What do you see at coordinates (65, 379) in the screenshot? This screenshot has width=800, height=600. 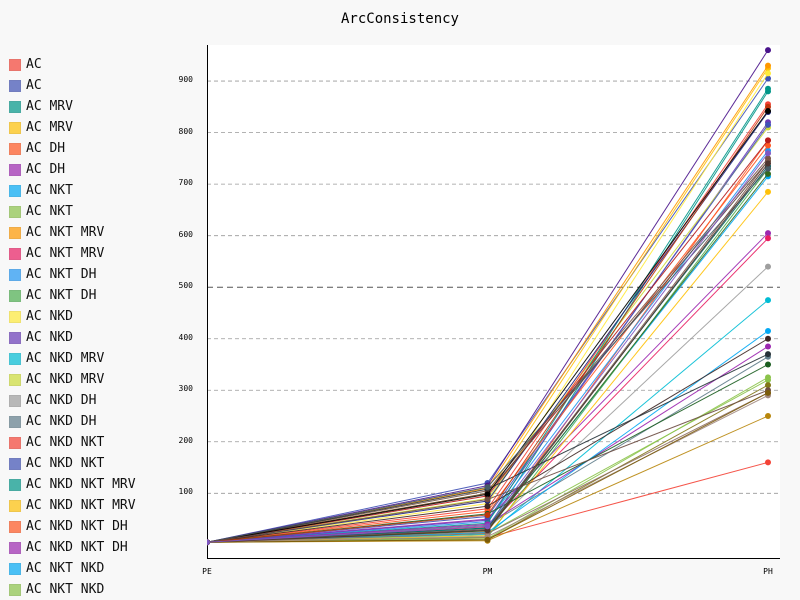 I see `legend-label: AC NKD MRV` at bounding box center [65, 379].